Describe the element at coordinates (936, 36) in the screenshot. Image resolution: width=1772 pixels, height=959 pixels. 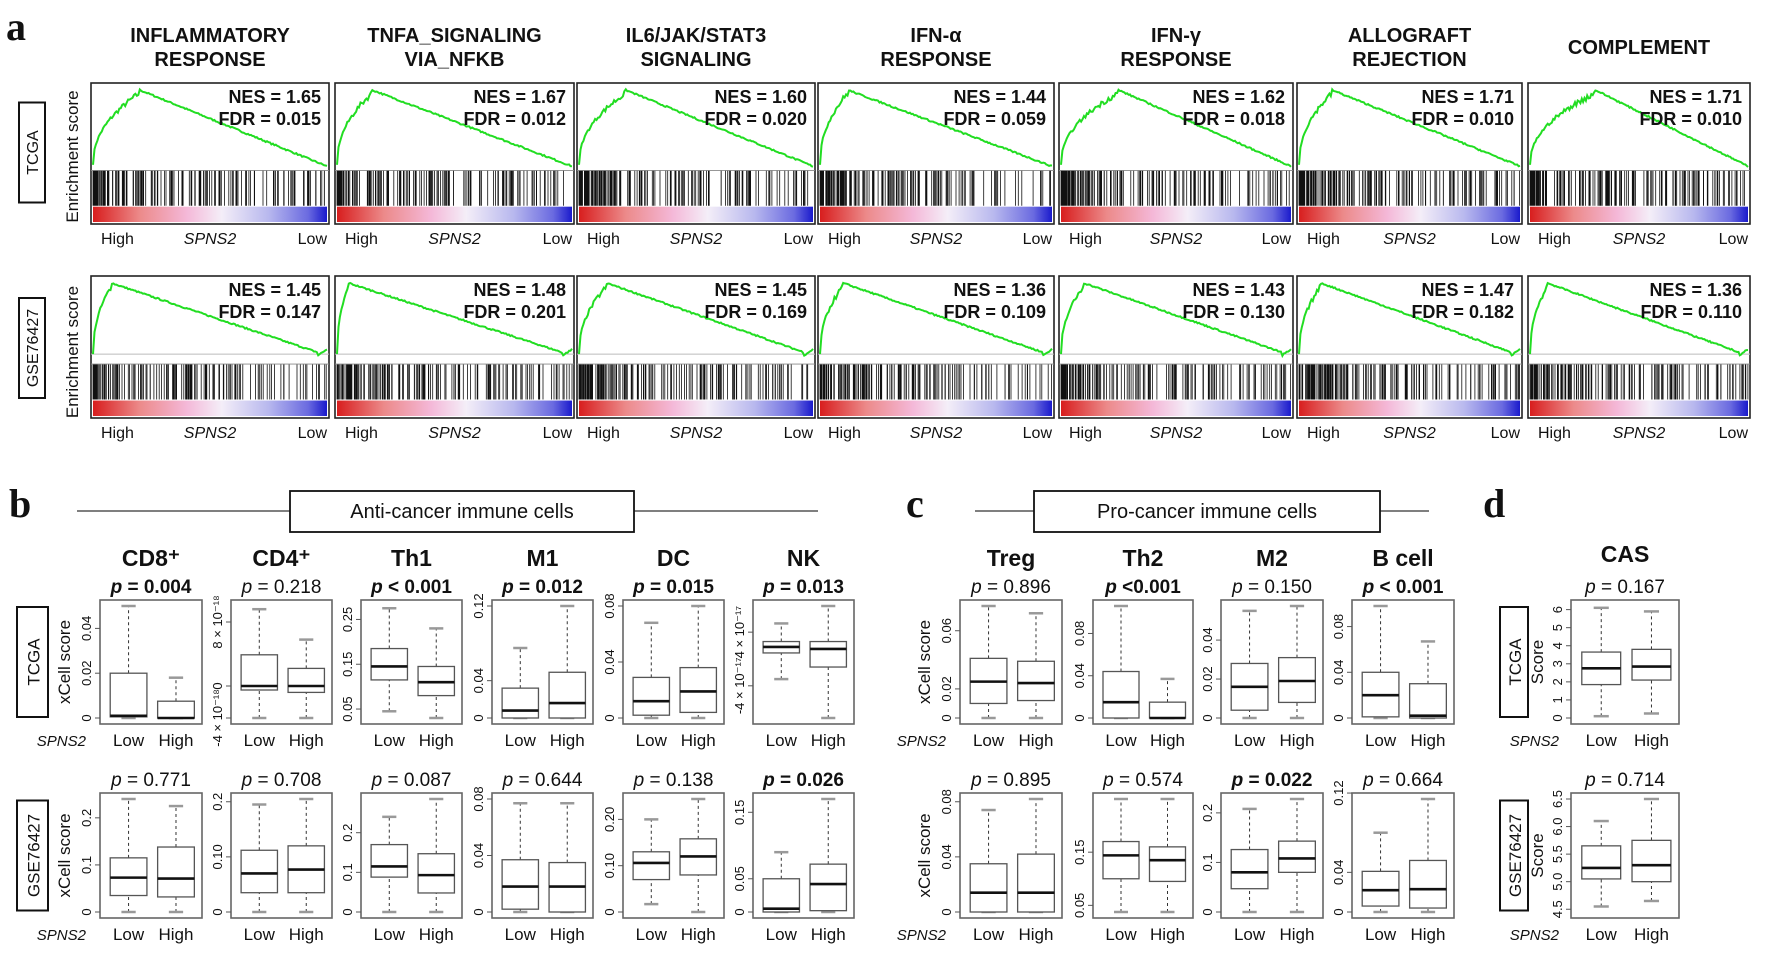
I see `gsea-title: IFN-α` at that location.